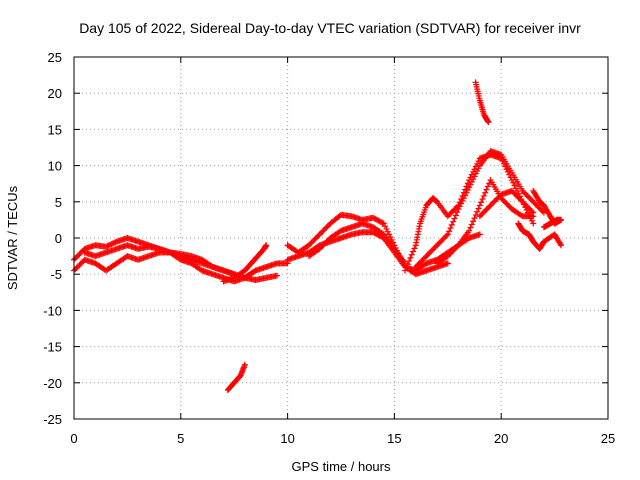  I want to click on x-tick-label: 5, so click(180, 438).